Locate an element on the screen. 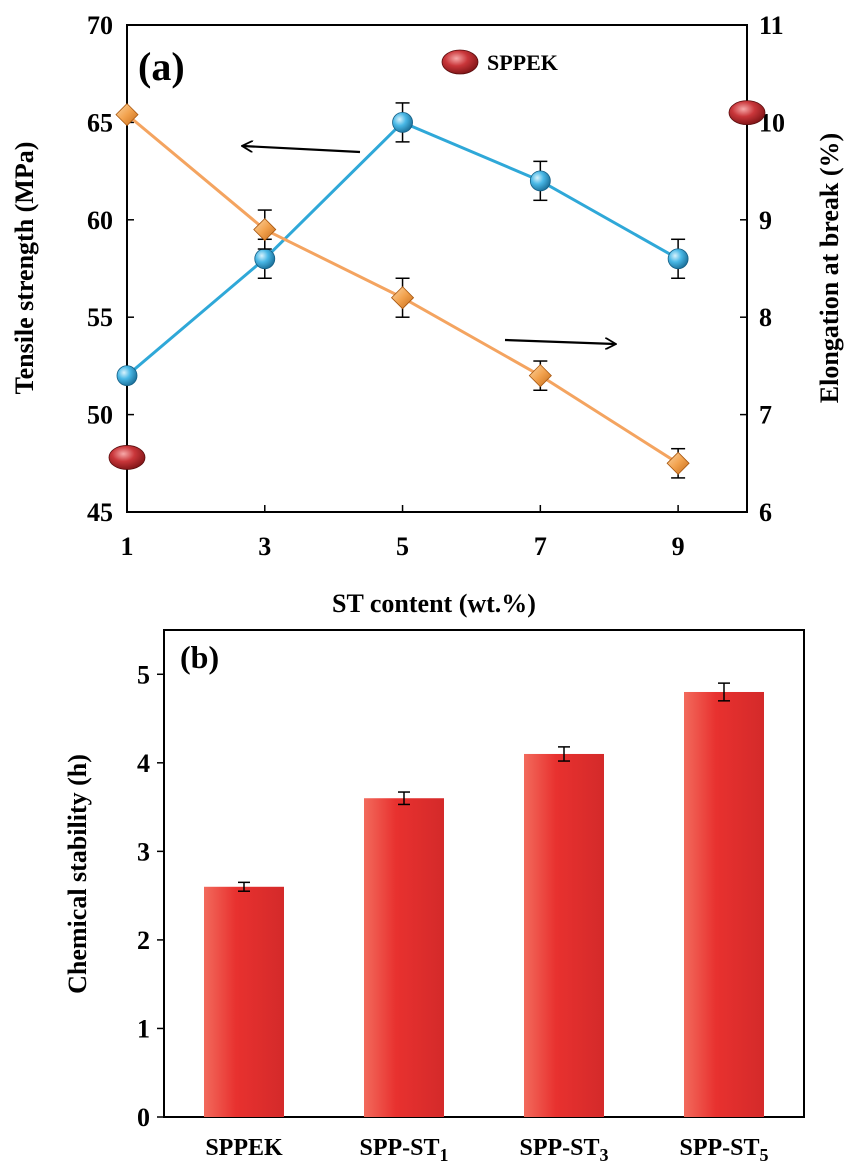 Image resolution: width=856 pixels, height=1165 pixels. legend: SPPEK is located at coordinates (499, 62).